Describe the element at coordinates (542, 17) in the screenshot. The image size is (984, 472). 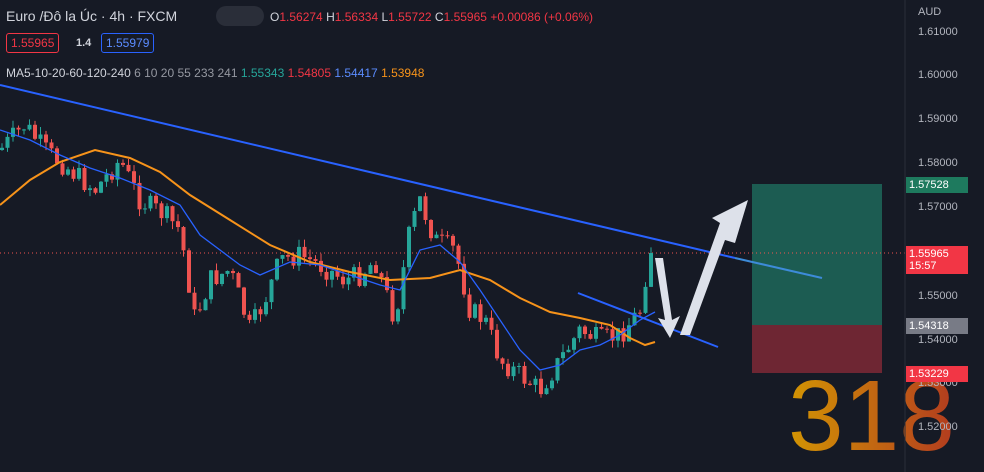
I see `change: +0.00086 (+0.06%)` at that location.